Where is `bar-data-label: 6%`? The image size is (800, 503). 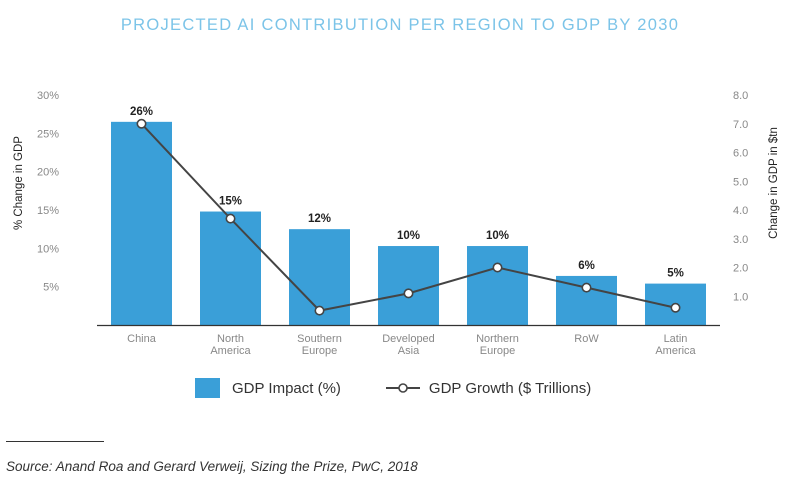
bar-data-label: 6% is located at coordinates (586, 266).